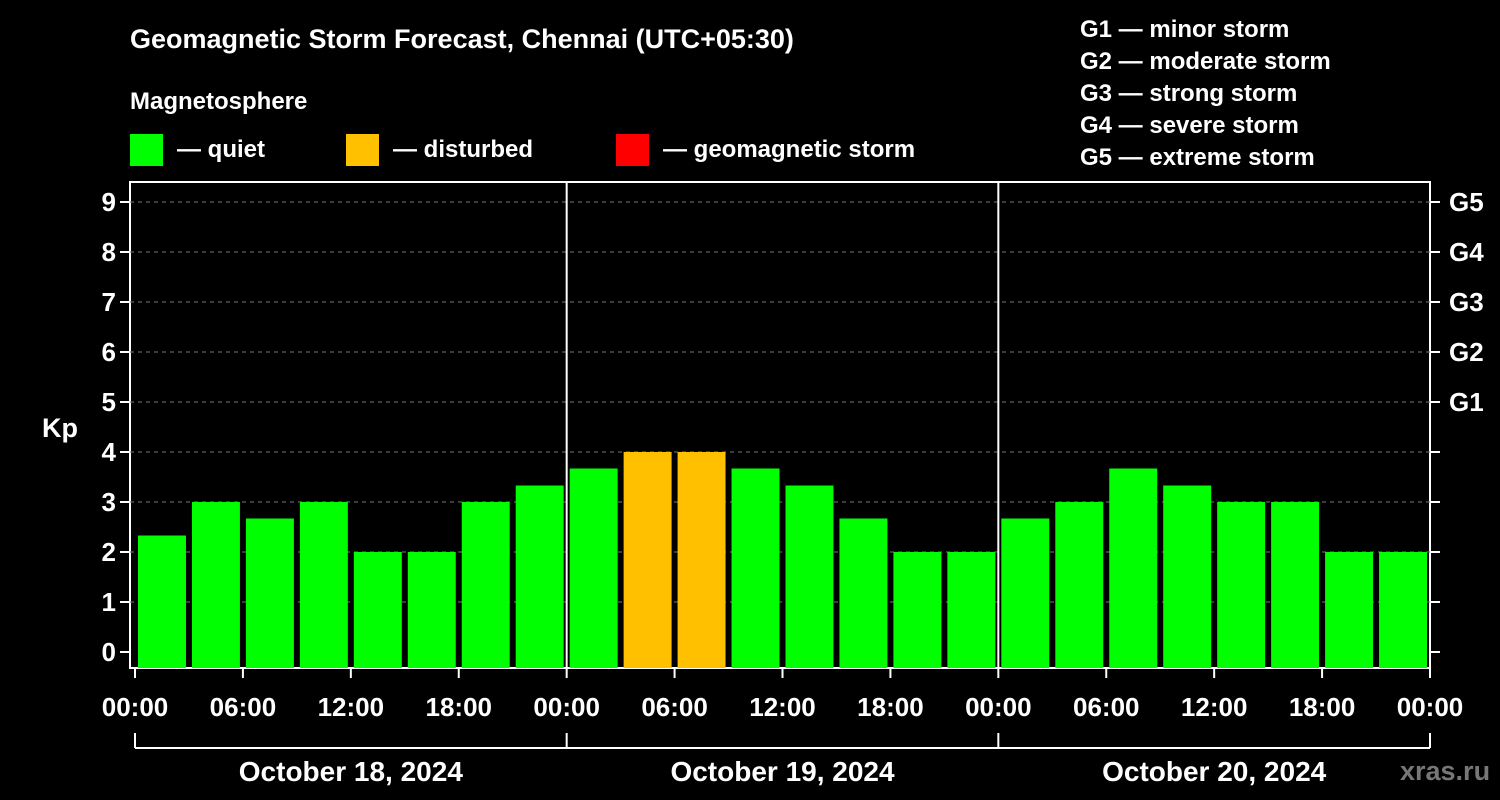  I want to click on g-scale-g1: G1 — minor storm, so click(1184, 29).